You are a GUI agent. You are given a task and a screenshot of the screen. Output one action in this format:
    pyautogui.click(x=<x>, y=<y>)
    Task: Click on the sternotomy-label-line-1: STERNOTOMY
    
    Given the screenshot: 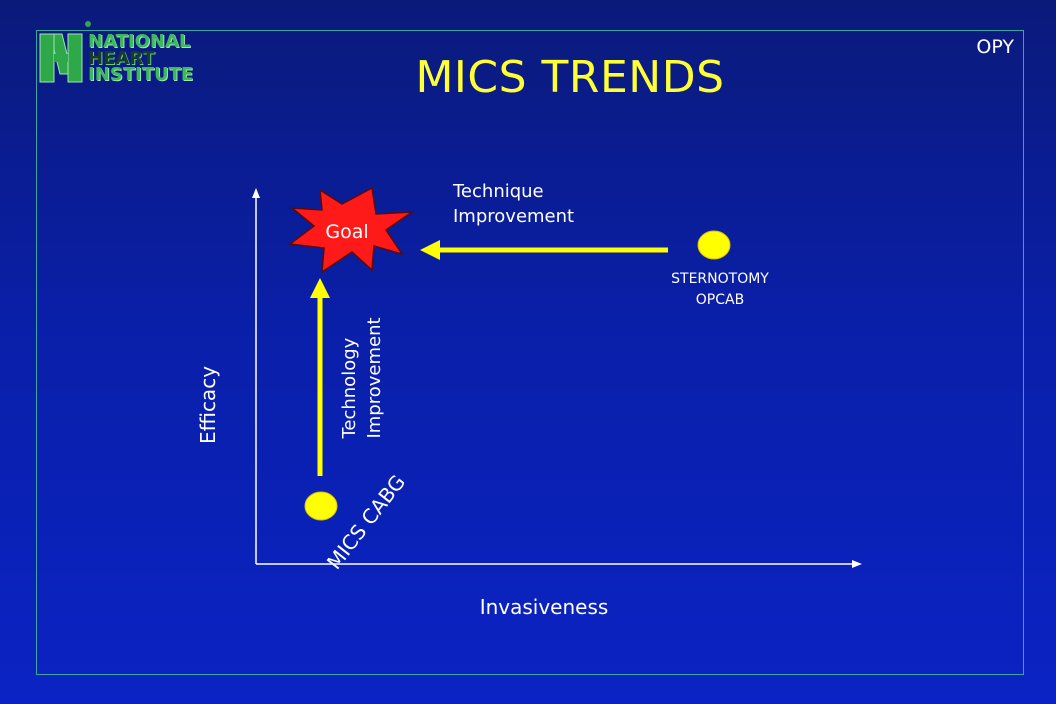 What is the action you would take?
    pyautogui.click(x=720, y=279)
    